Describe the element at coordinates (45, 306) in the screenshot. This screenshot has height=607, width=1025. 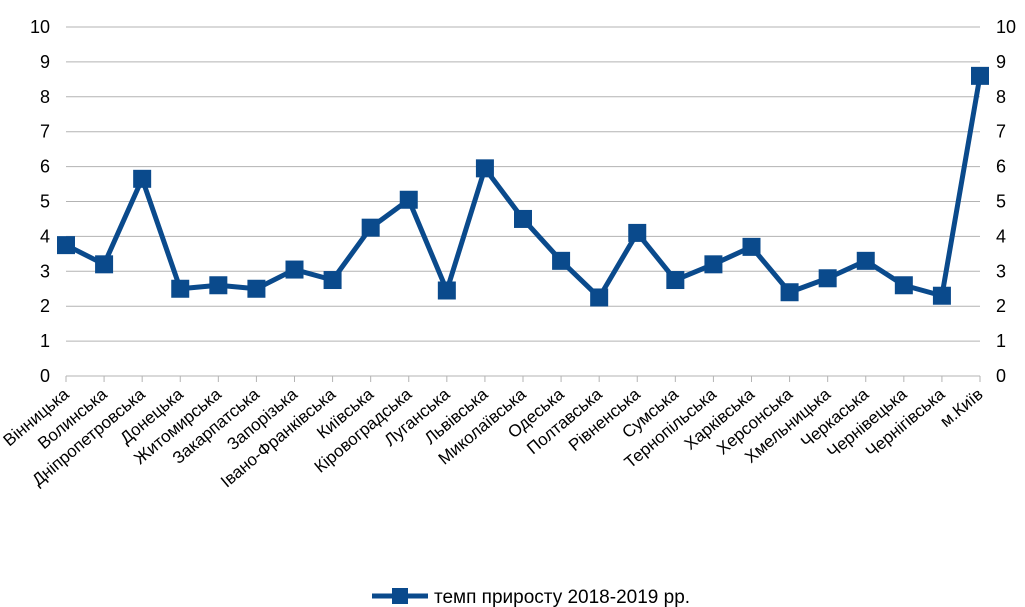
I see `y-tick-label-left: 2` at that location.